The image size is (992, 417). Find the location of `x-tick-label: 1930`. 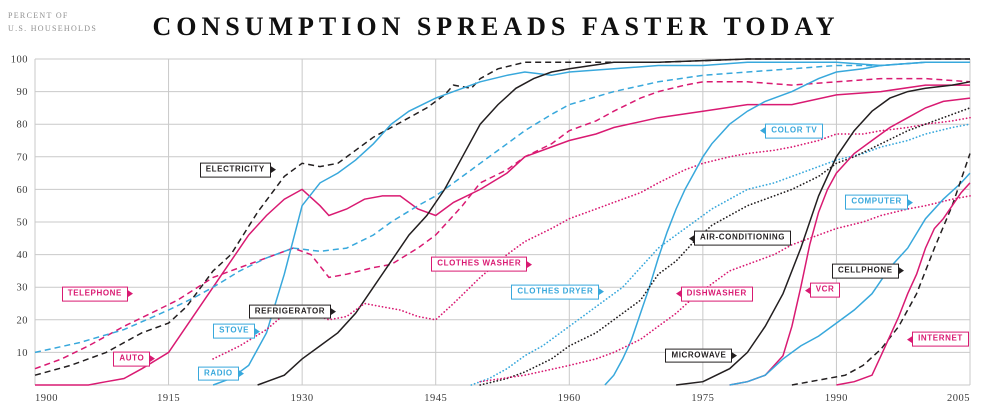

x-tick-label: 1930 is located at coordinates (302, 398).